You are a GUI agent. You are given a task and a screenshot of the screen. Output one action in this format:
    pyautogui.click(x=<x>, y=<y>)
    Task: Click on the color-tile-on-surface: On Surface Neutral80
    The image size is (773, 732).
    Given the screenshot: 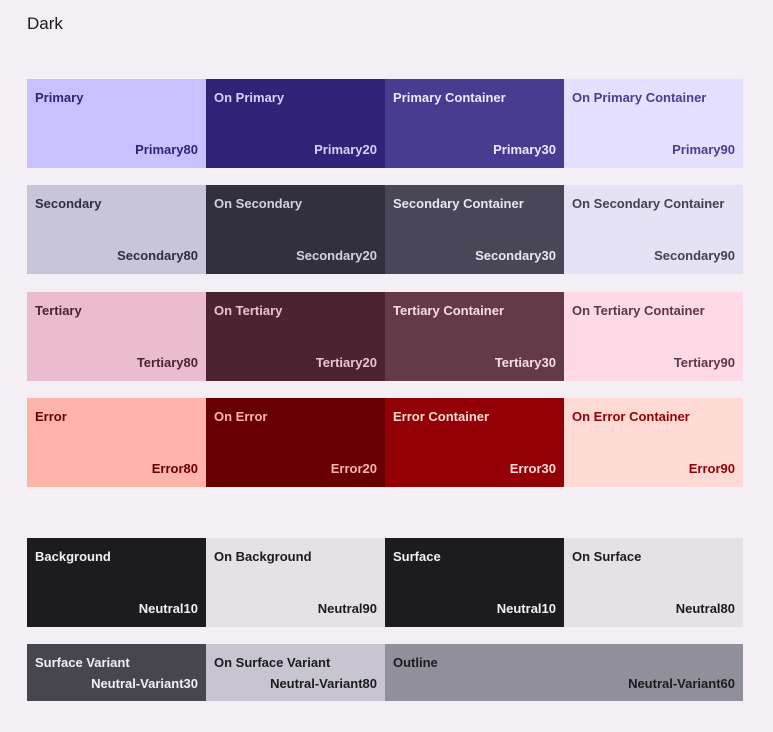 What is the action you would take?
    pyautogui.click(x=653, y=582)
    